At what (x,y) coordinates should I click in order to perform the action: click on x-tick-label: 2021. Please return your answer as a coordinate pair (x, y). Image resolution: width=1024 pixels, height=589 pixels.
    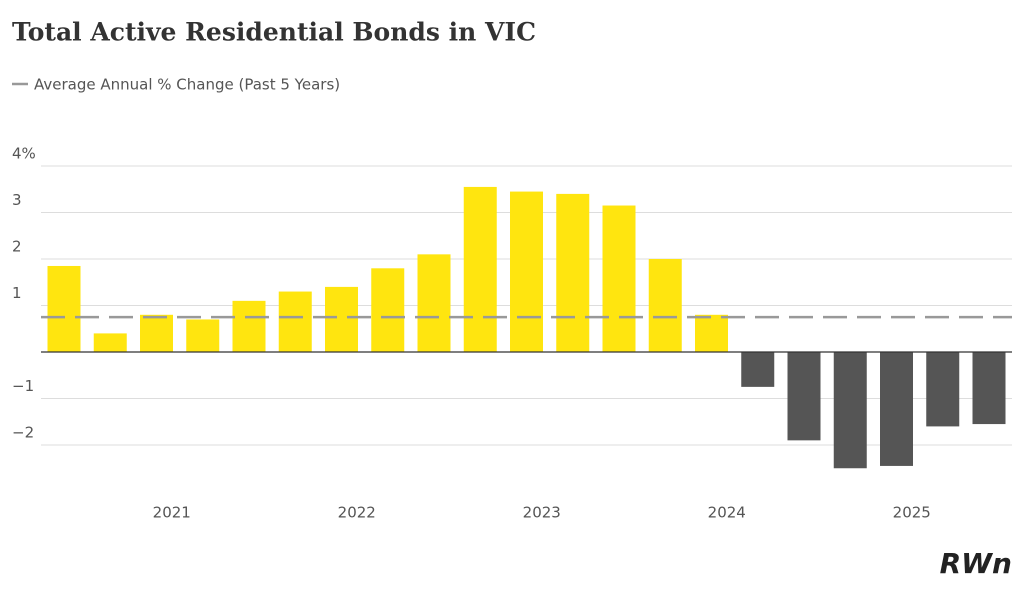
    Looking at the image, I should click on (172, 513).